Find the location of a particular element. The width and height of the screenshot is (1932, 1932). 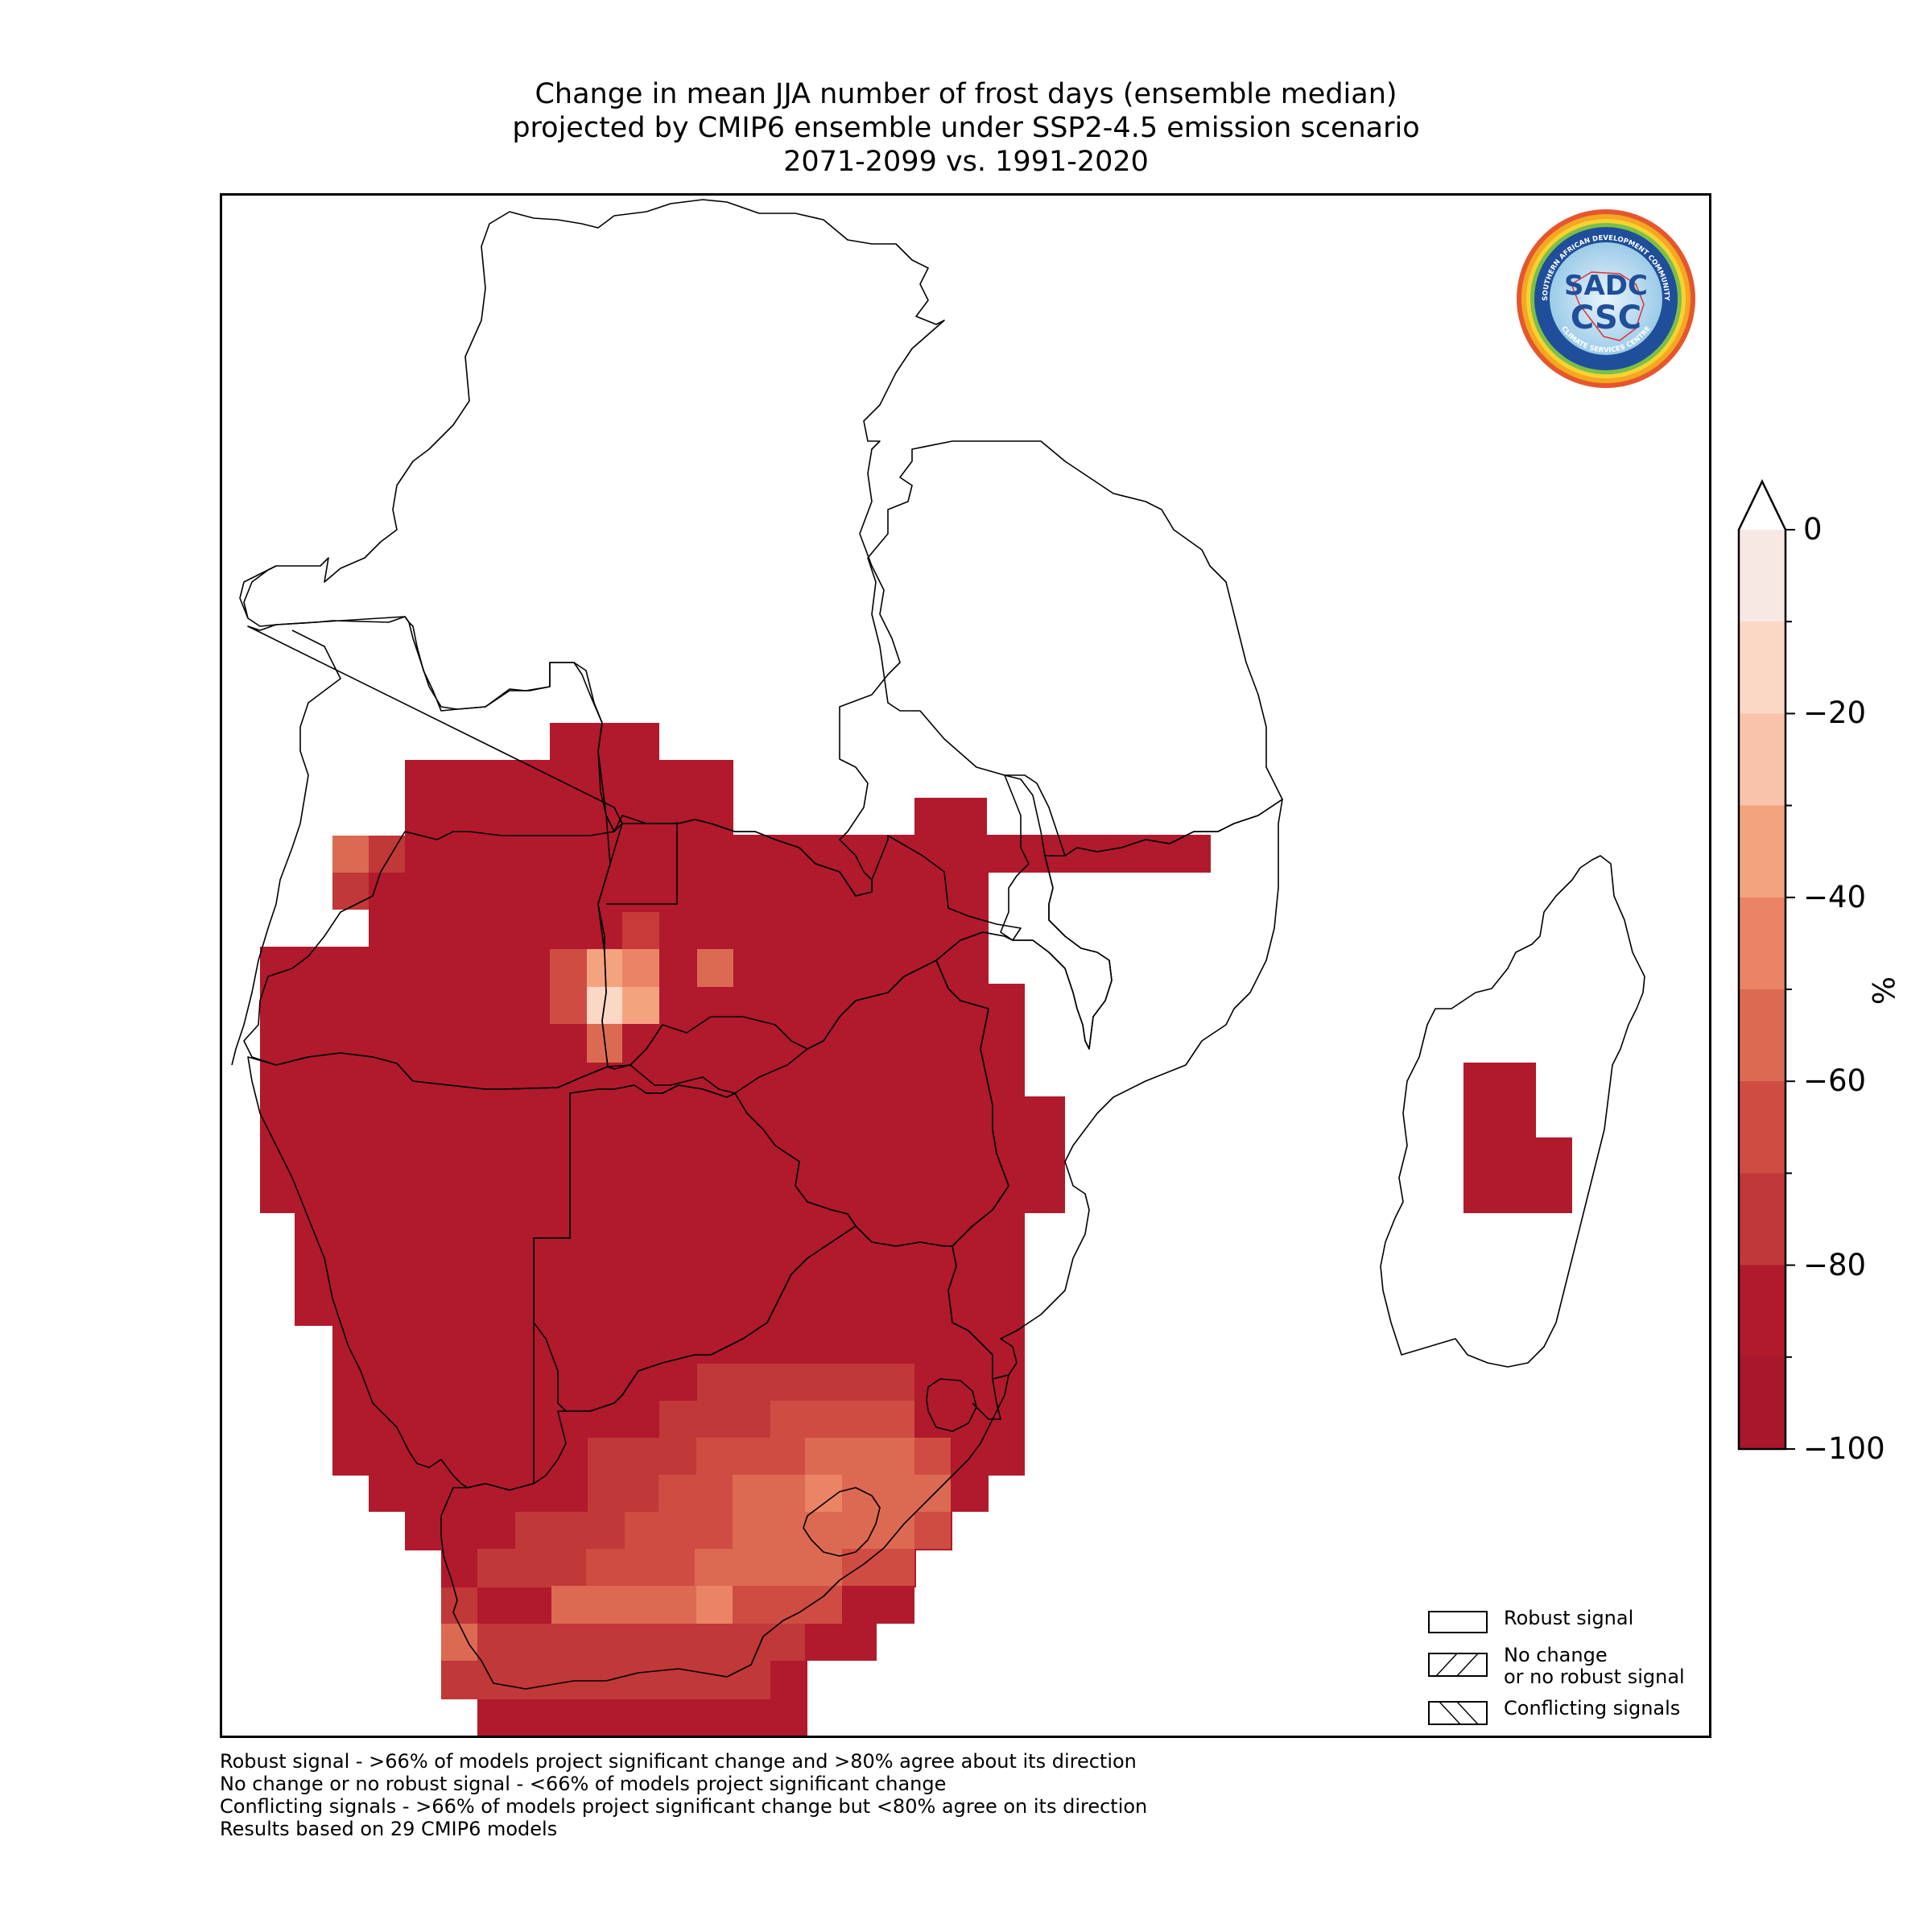

colorbar-tick-label: −80 is located at coordinates (1835, 1264).